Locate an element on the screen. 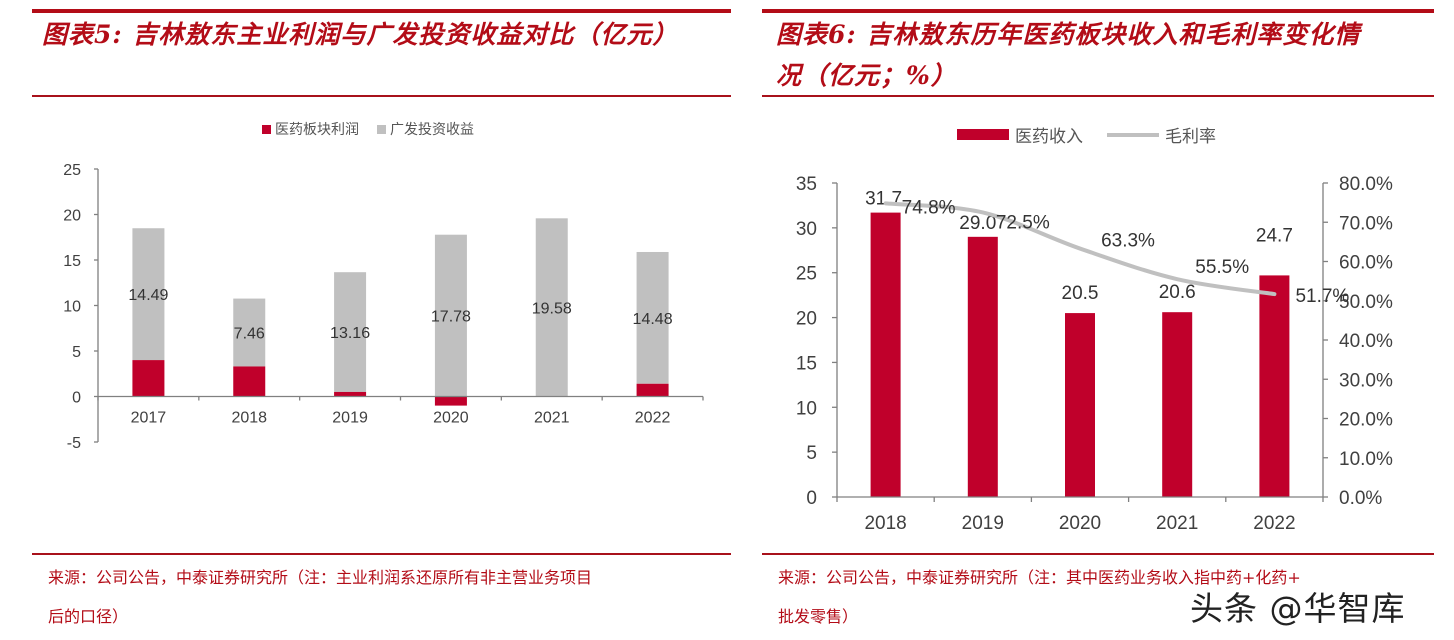 The width and height of the screenshot is (1454, 640). fig6-legend: 医药收入 毛利率 is located at coordinates (1095, 134).